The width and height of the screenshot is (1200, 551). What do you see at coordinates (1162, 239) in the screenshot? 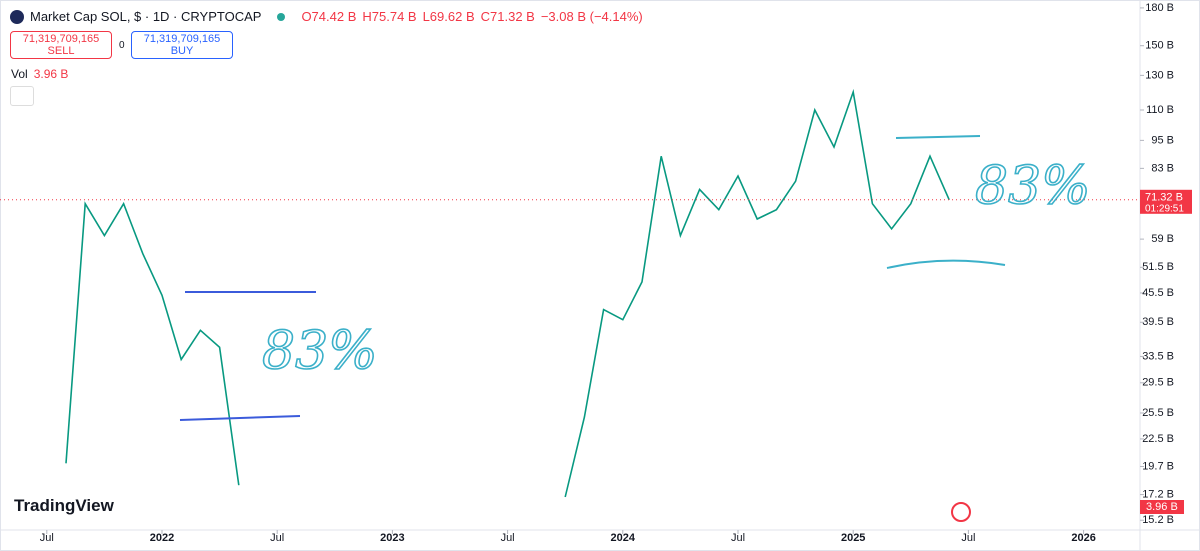
I see `y-tick-label: 59 B` at bounding box center [1162, 239].